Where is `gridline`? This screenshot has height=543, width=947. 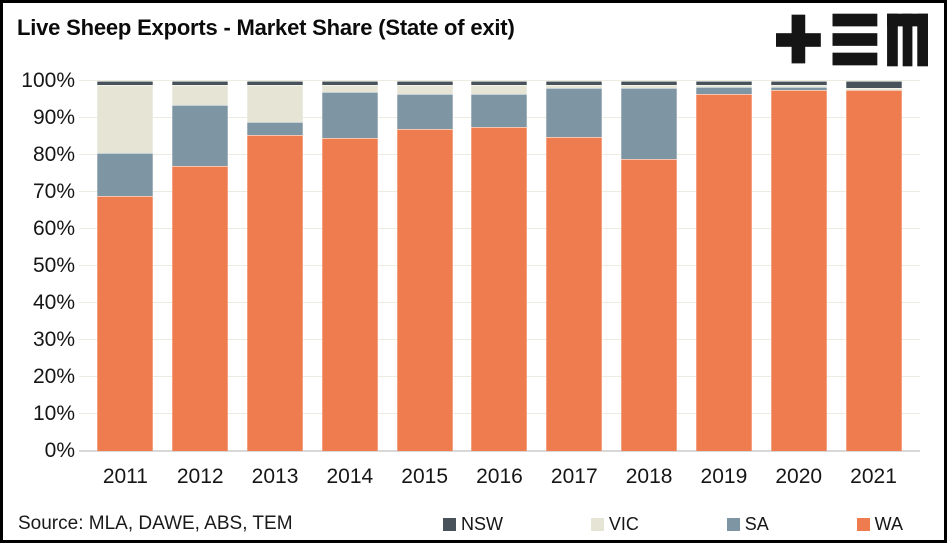 gridline is located at coordinates (499, 80).